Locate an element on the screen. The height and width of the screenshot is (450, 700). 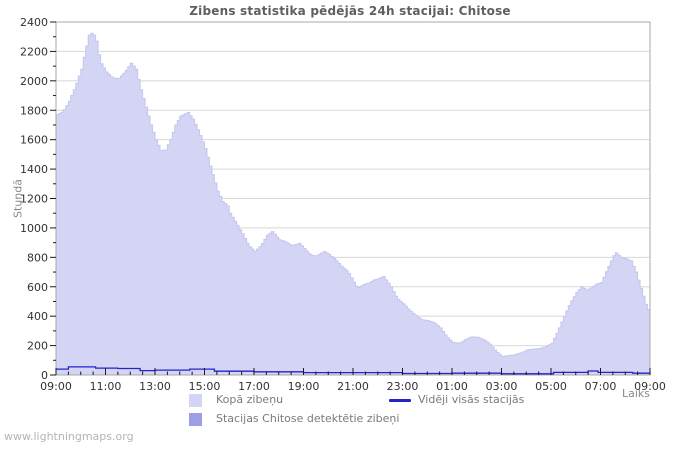
svg-text: 1800 is located at coordinates (34, 110).